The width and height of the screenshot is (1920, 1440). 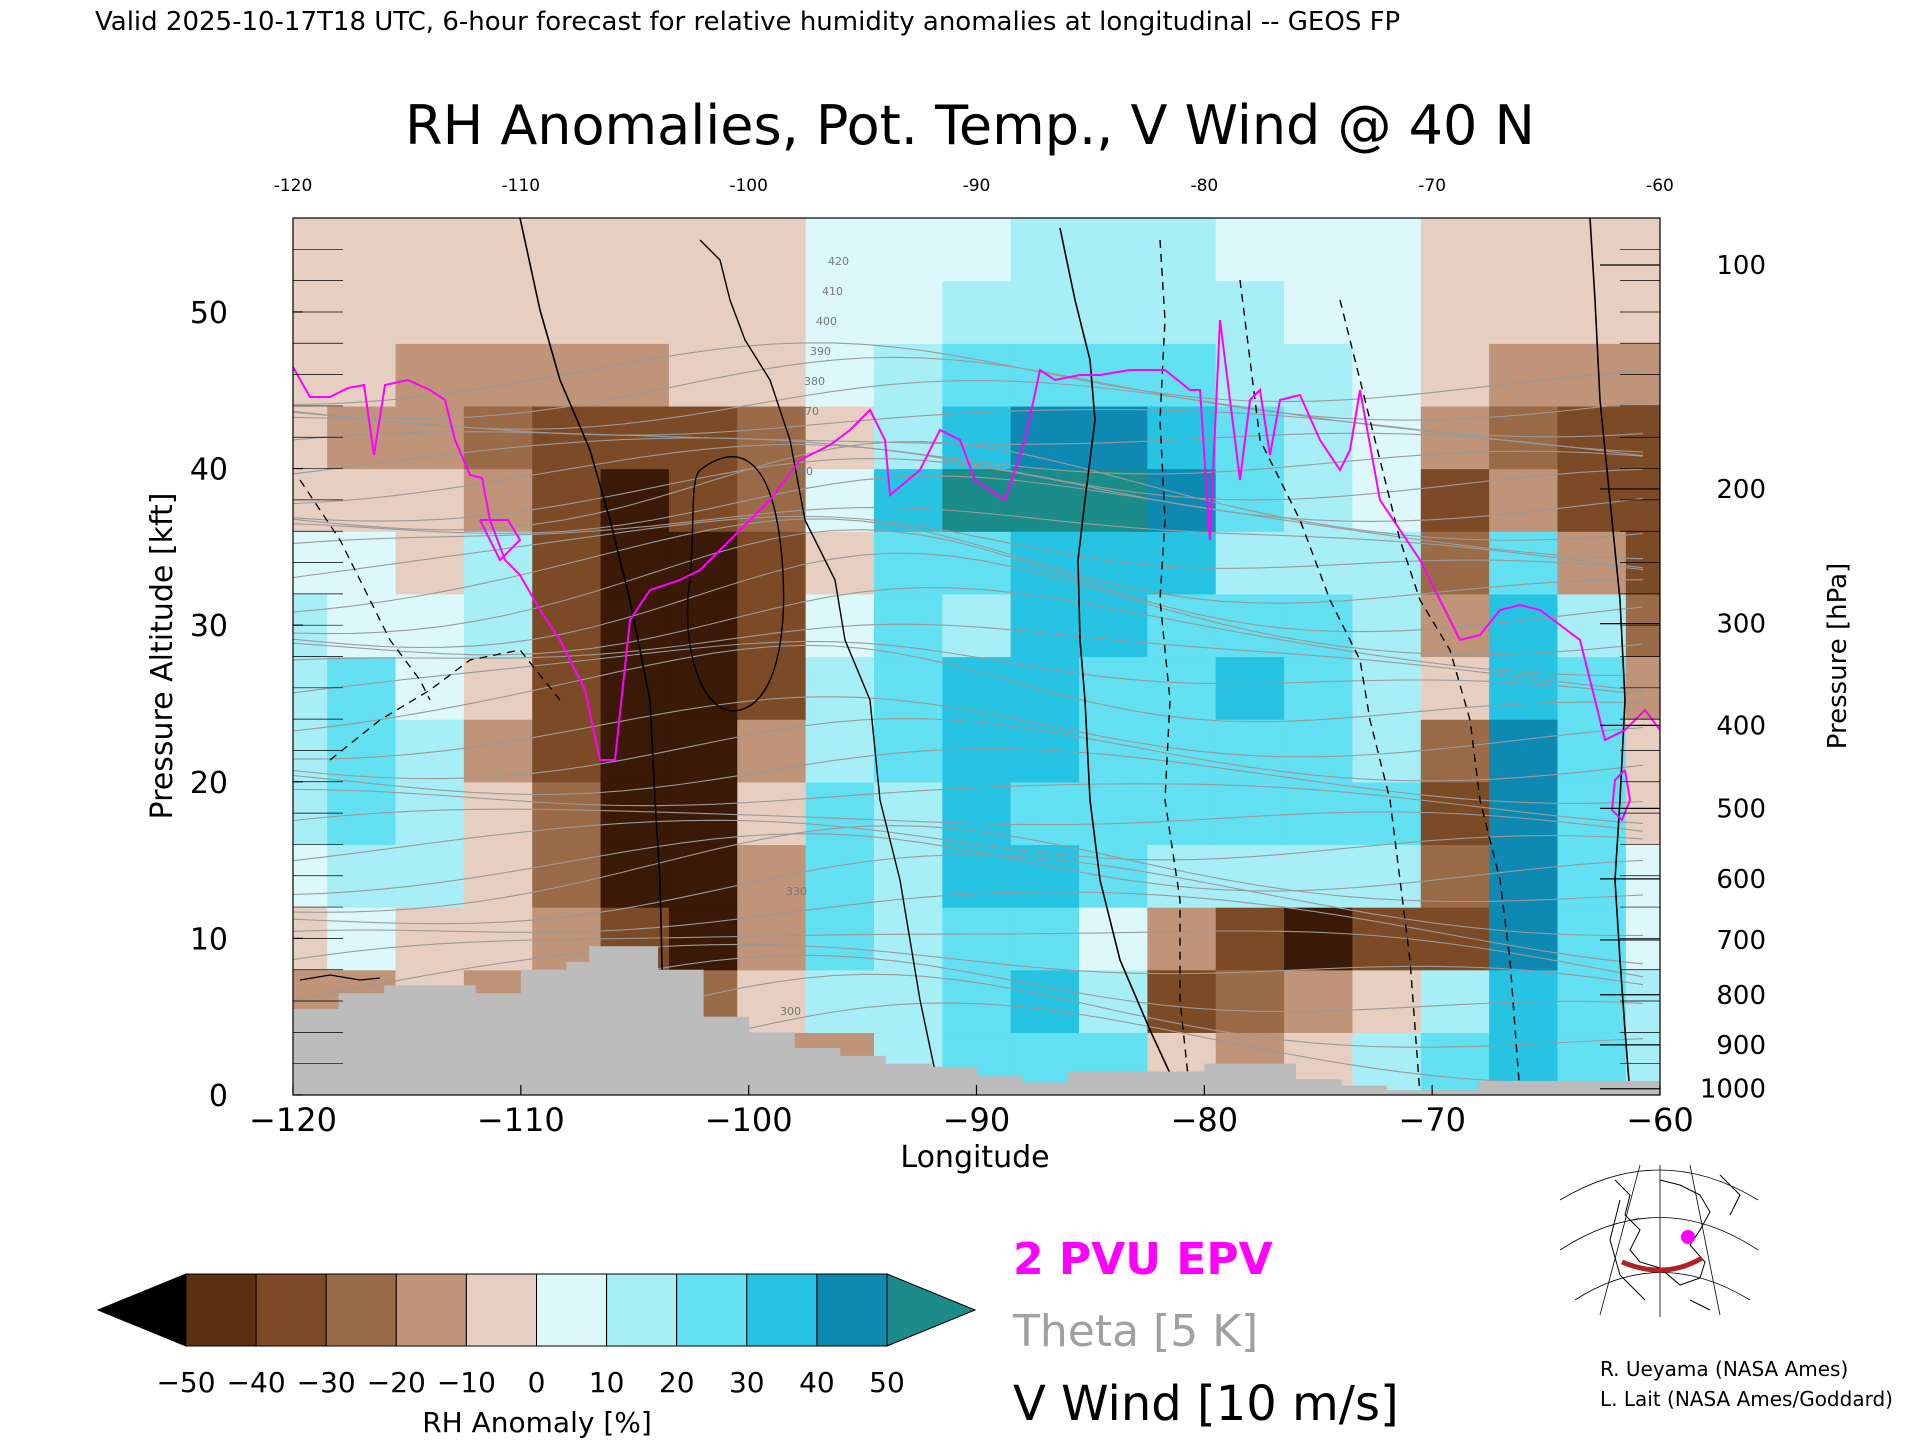 I want to click on pressure-tick-label: 300, so click(x=1741, y=625).